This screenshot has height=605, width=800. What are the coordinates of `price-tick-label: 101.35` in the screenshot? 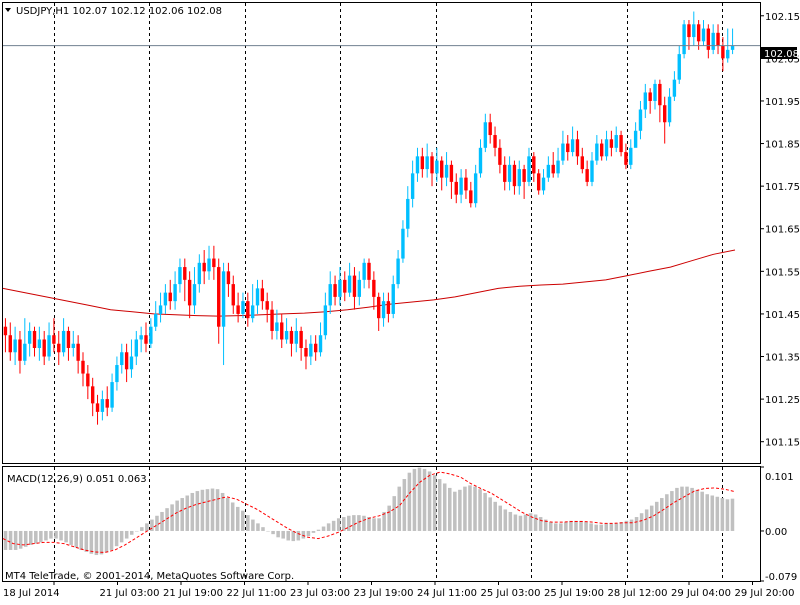 It's located at (782, 358).